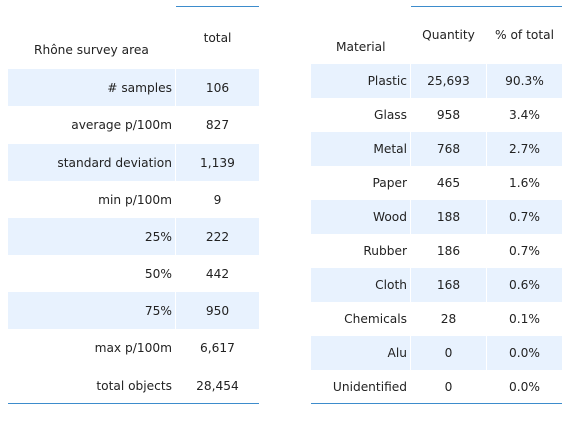  What do you see at coordinates (448, 183) in the screenshot?
I see `material-quantity: 465` at bounding box center [448, 183].